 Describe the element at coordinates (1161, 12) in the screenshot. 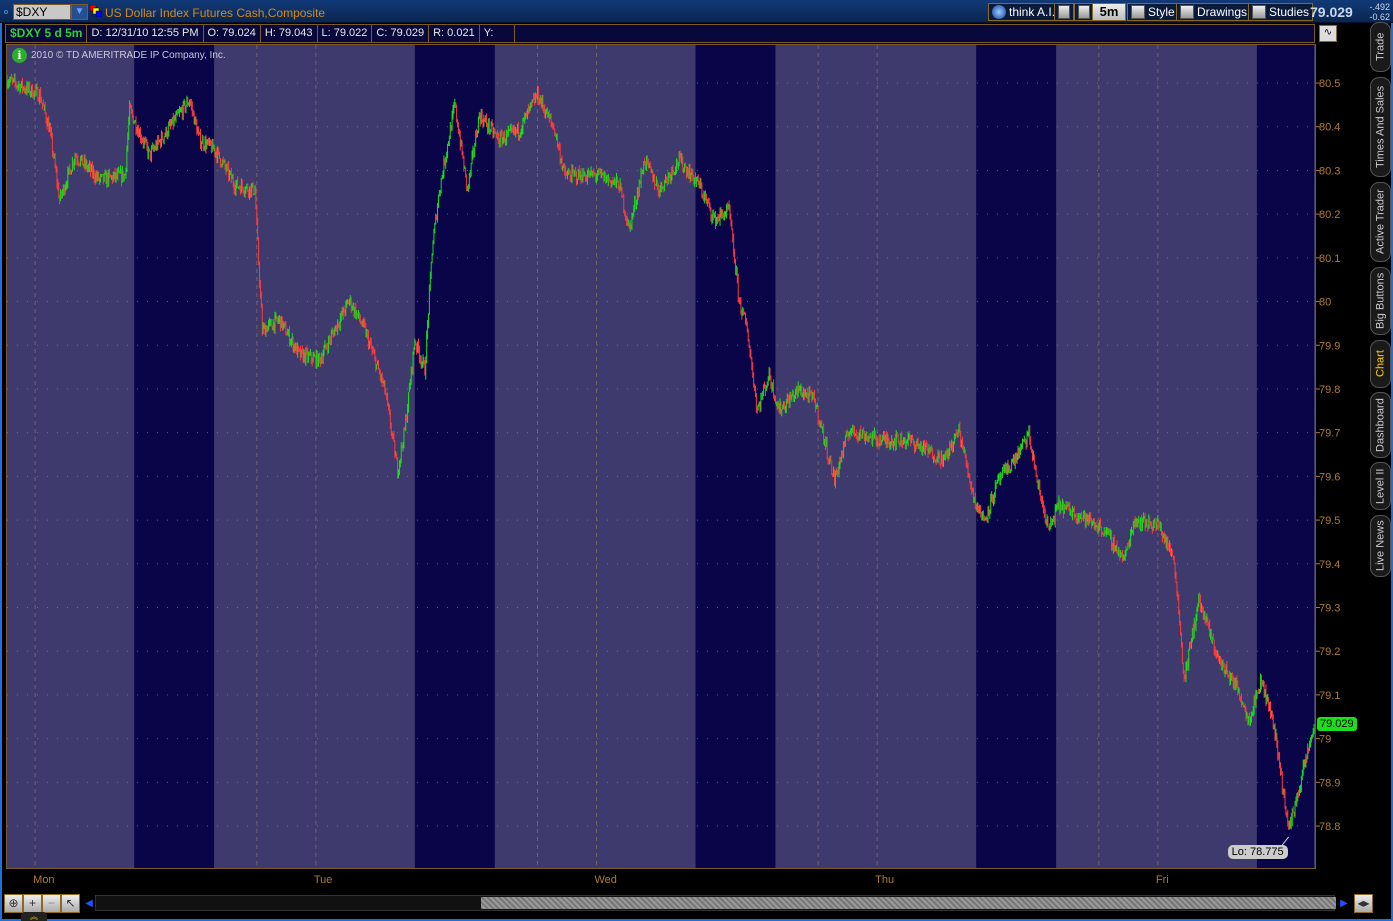

I see `style-label: Style` at that location.